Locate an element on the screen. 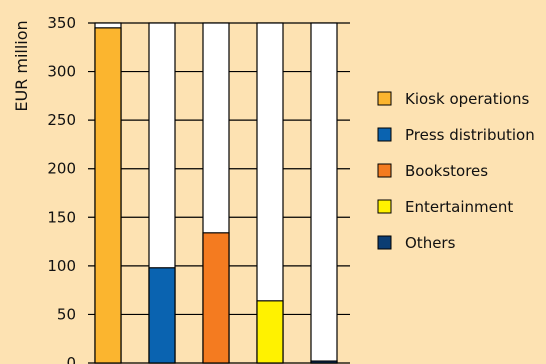 This screenshot has height=364, width=546. y-tick-label: 250 is located at coordinates (61, 120).